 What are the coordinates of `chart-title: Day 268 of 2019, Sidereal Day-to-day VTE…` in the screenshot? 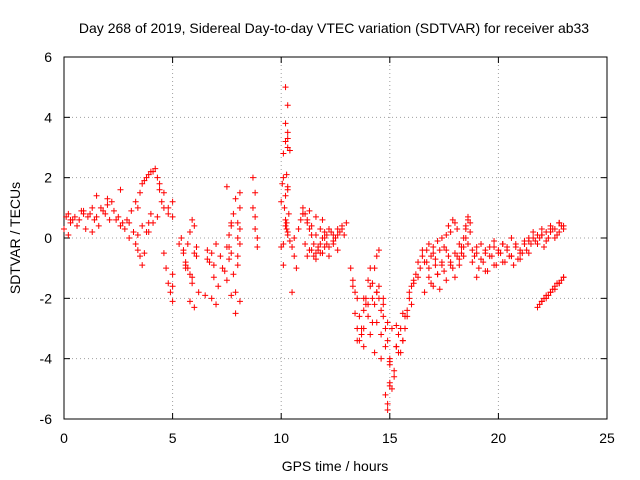 It's located at (334, 28).